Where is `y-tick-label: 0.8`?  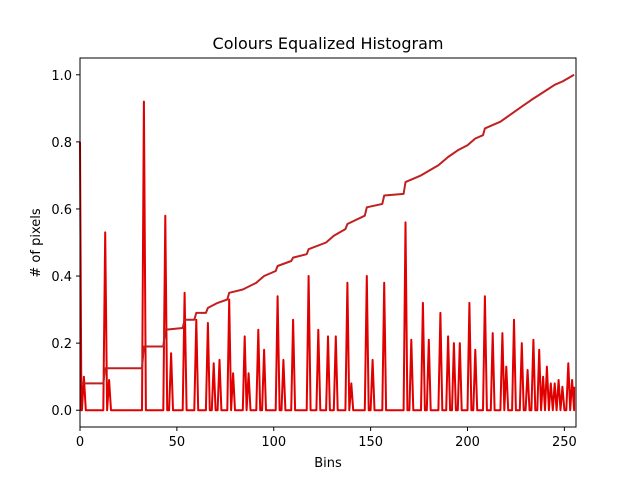
y-tick-label: 0.8 is located at coordinates (61, 143).